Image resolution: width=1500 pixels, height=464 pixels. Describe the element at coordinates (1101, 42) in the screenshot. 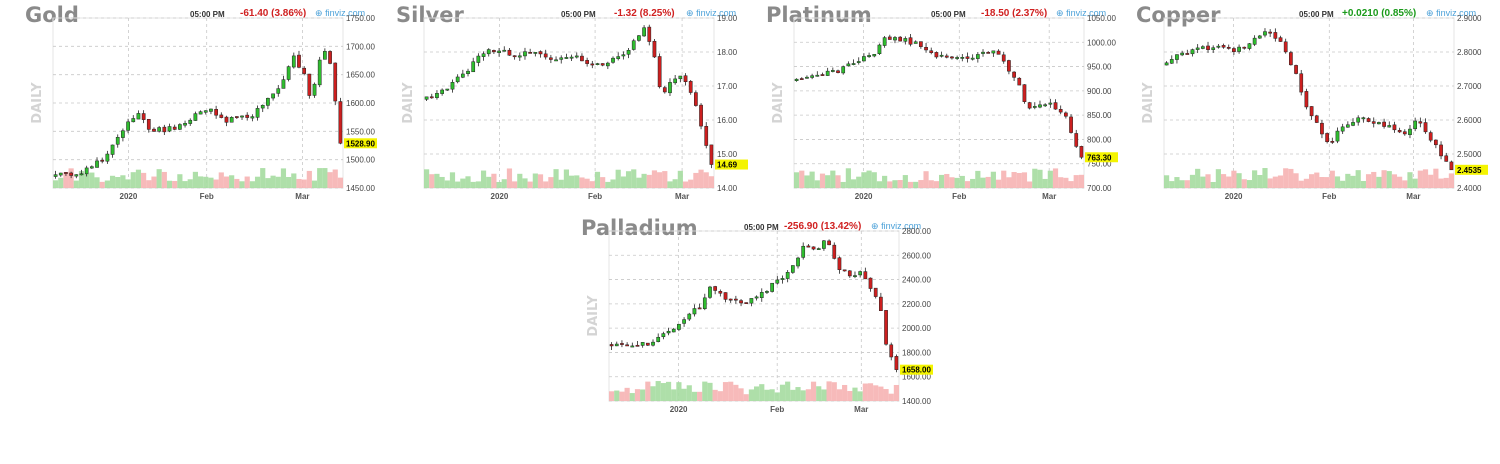

I see `y-tick-label: 1000.00` at that location.